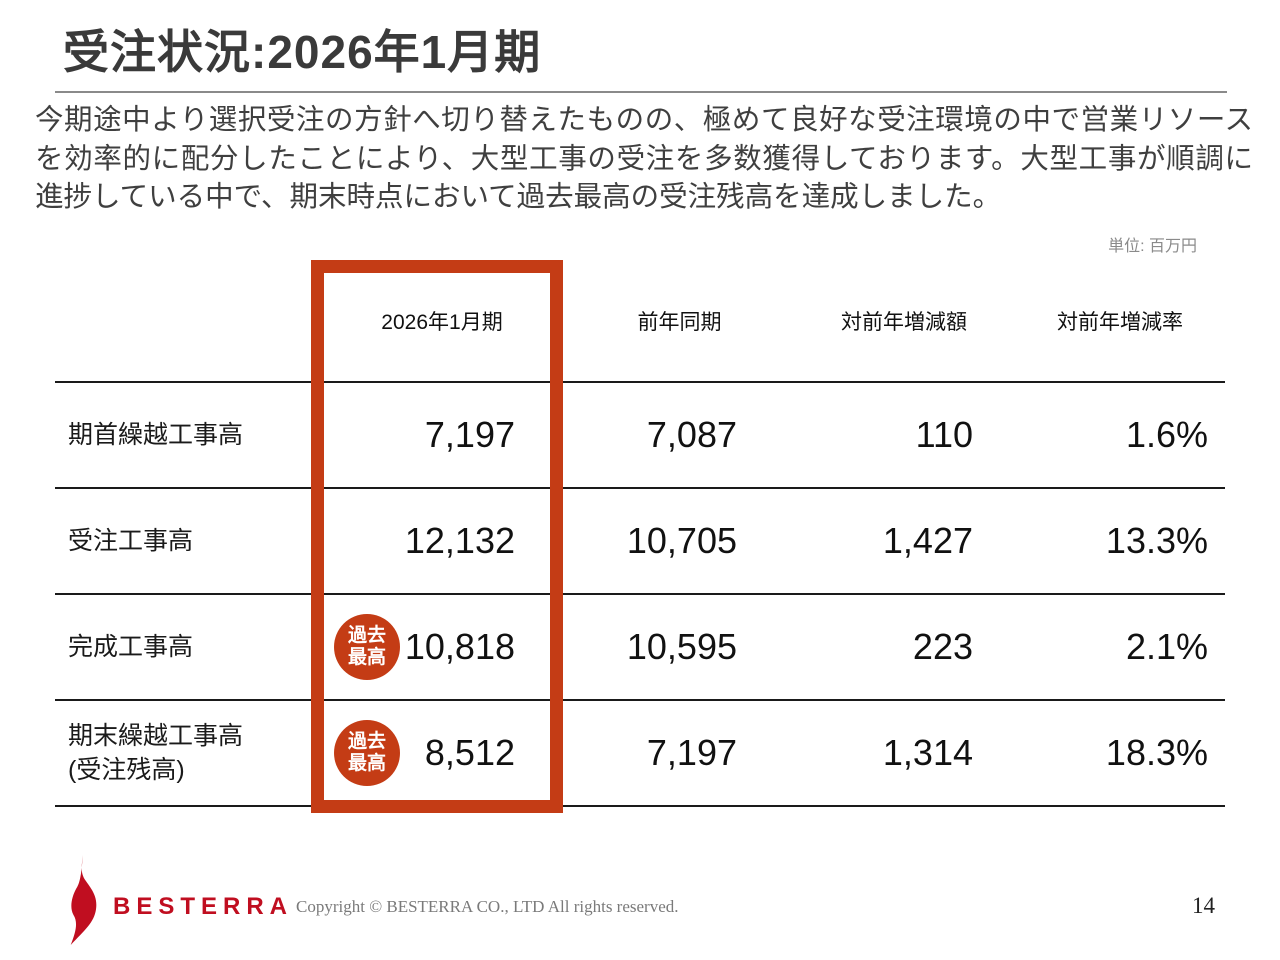 This screenshot has height=960, width=1280. What do you see at coordinates (942, 646) in the screenshot?
I see `cell-change: 223` at bounding box center [942, 646].